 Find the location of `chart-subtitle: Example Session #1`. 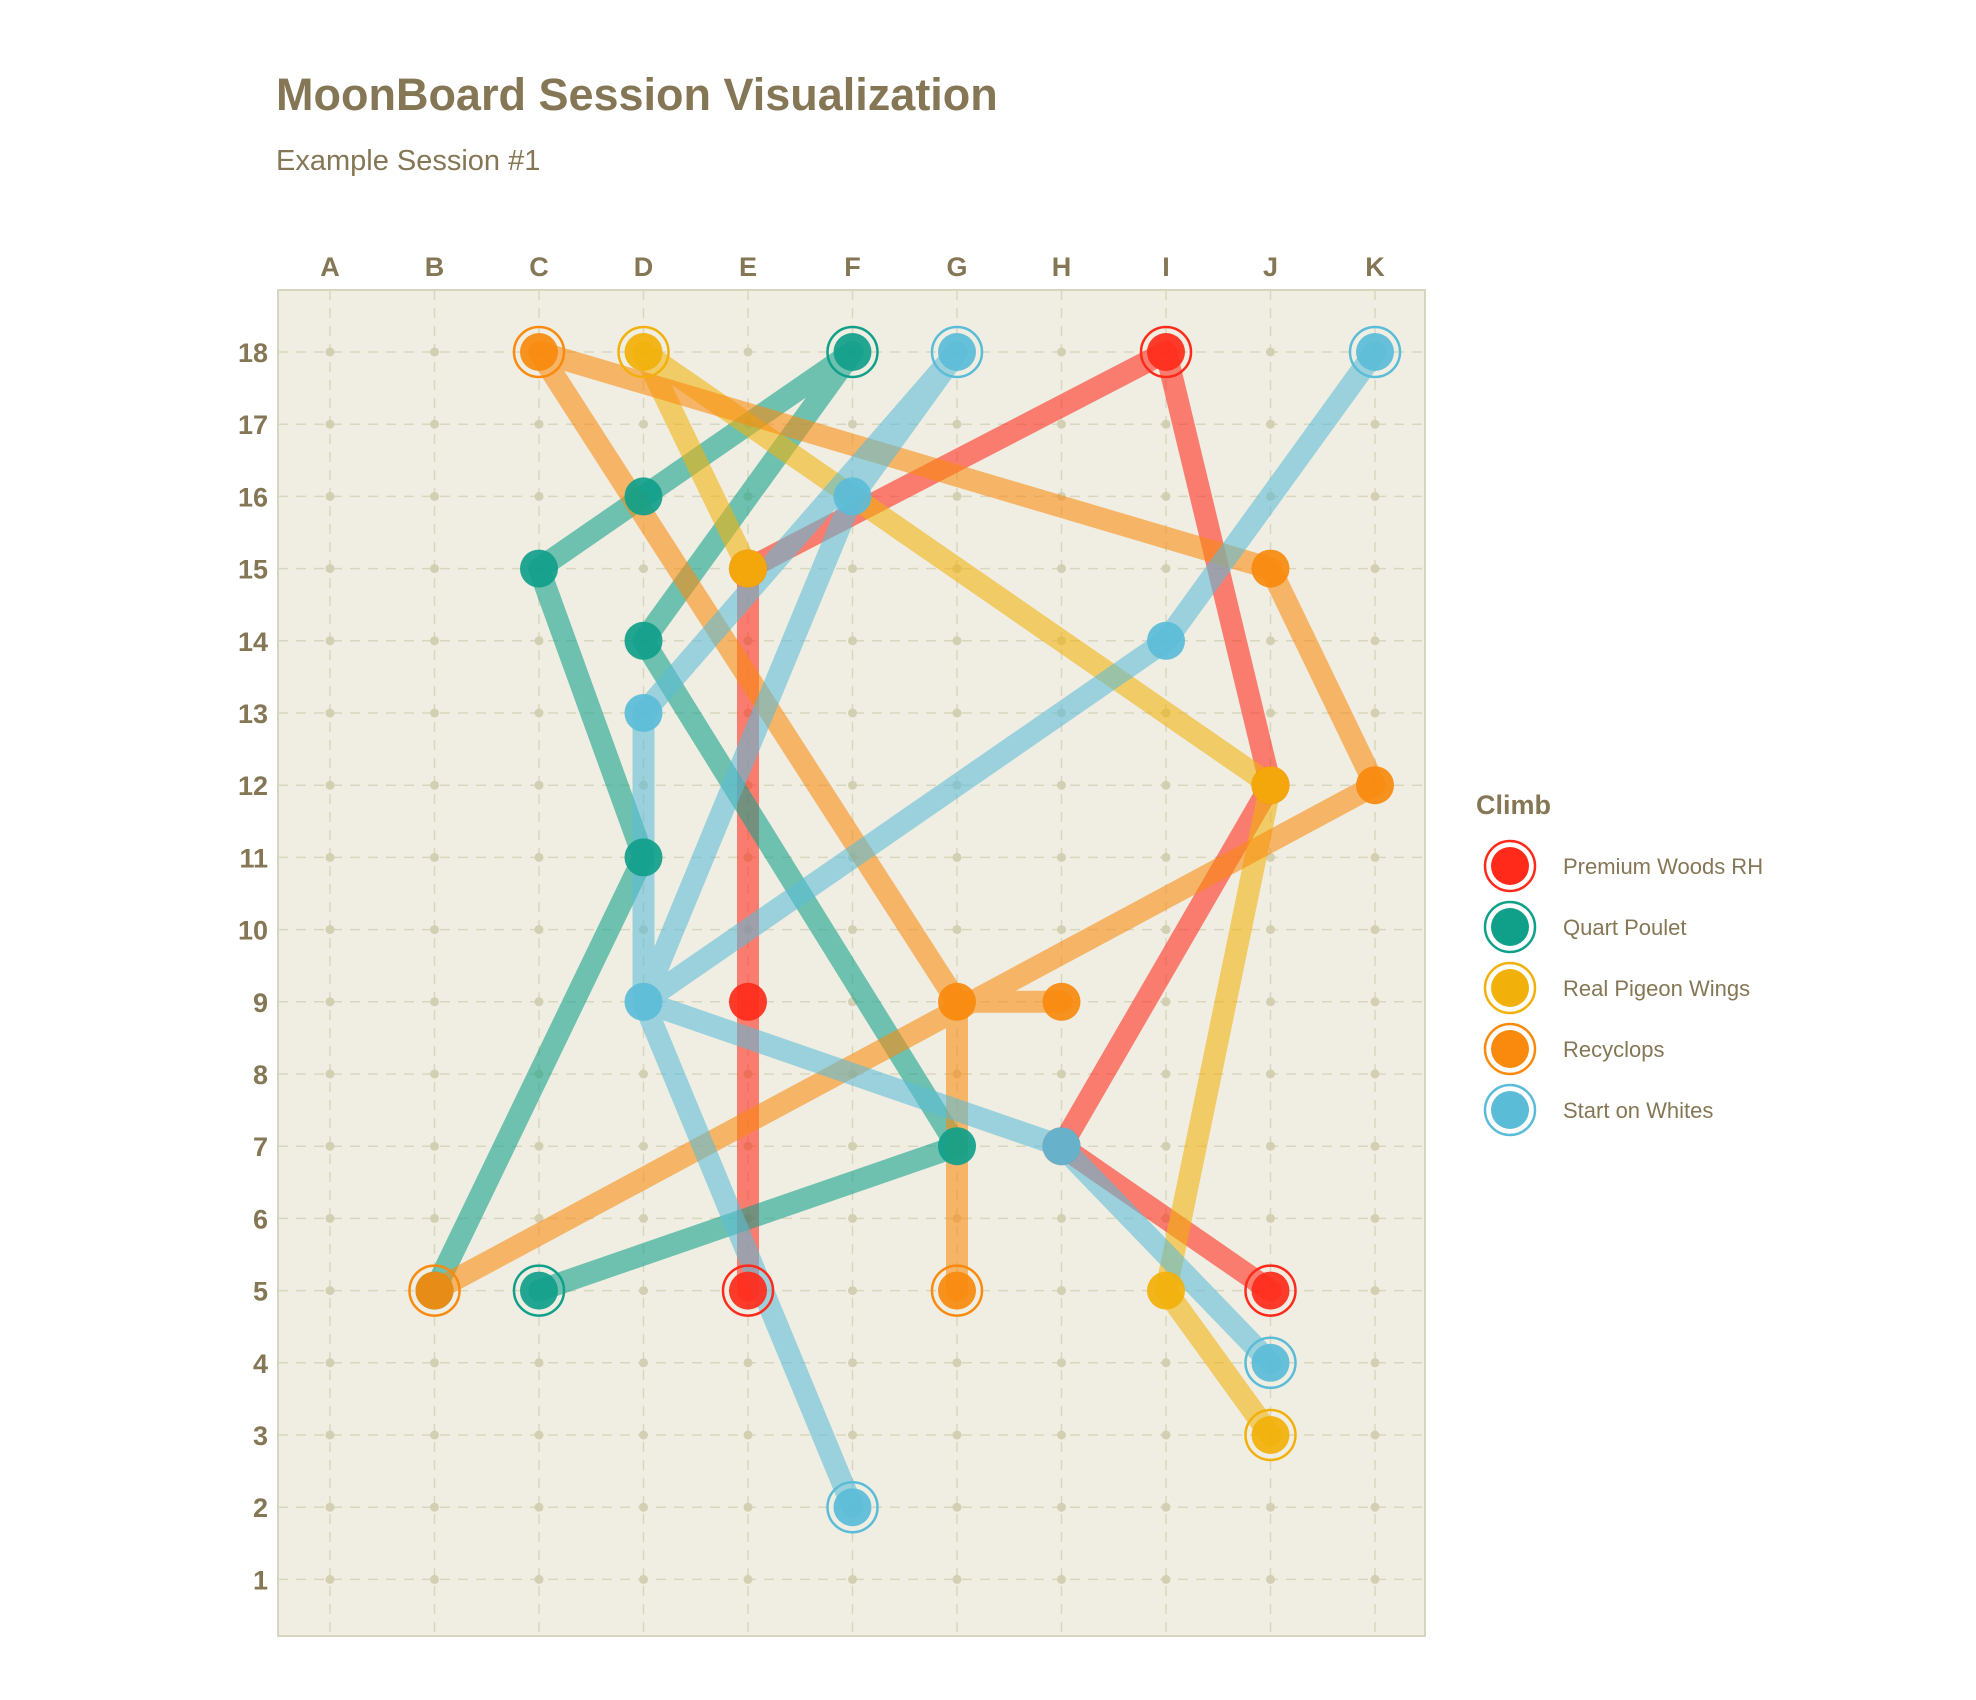

chart-subtitle: Example Session #1 is located at coordinates (408, 161).